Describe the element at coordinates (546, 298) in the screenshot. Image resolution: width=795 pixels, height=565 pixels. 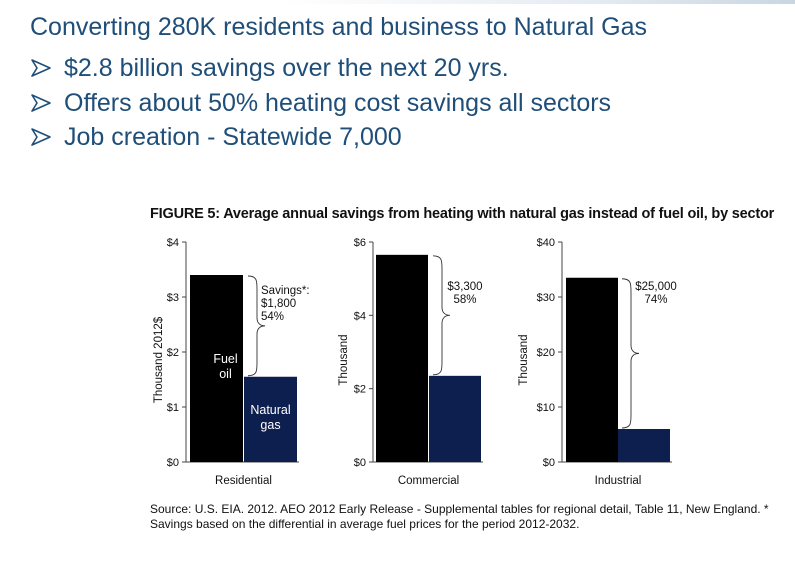
I see `y-tick-label: $30` at that location.